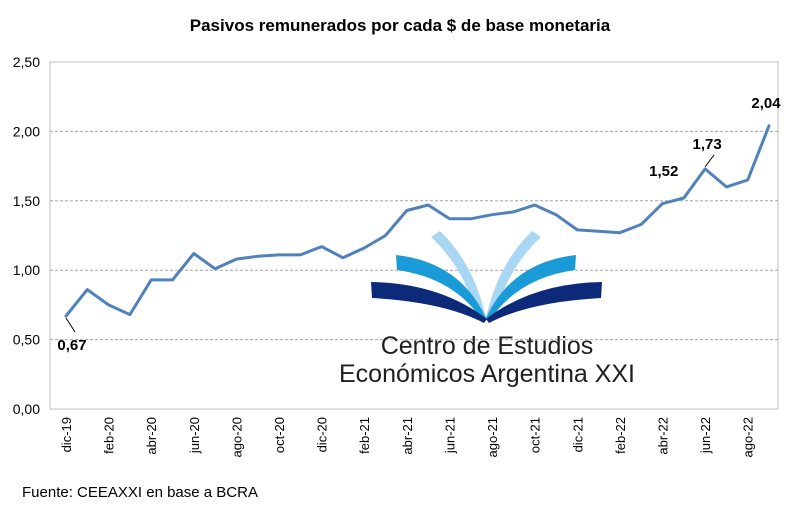 This screenshot has width=800, height=515. Describe the element at coordinates (544, 302) in the screenshot. I see `logo-right-arc-dark` at that location.